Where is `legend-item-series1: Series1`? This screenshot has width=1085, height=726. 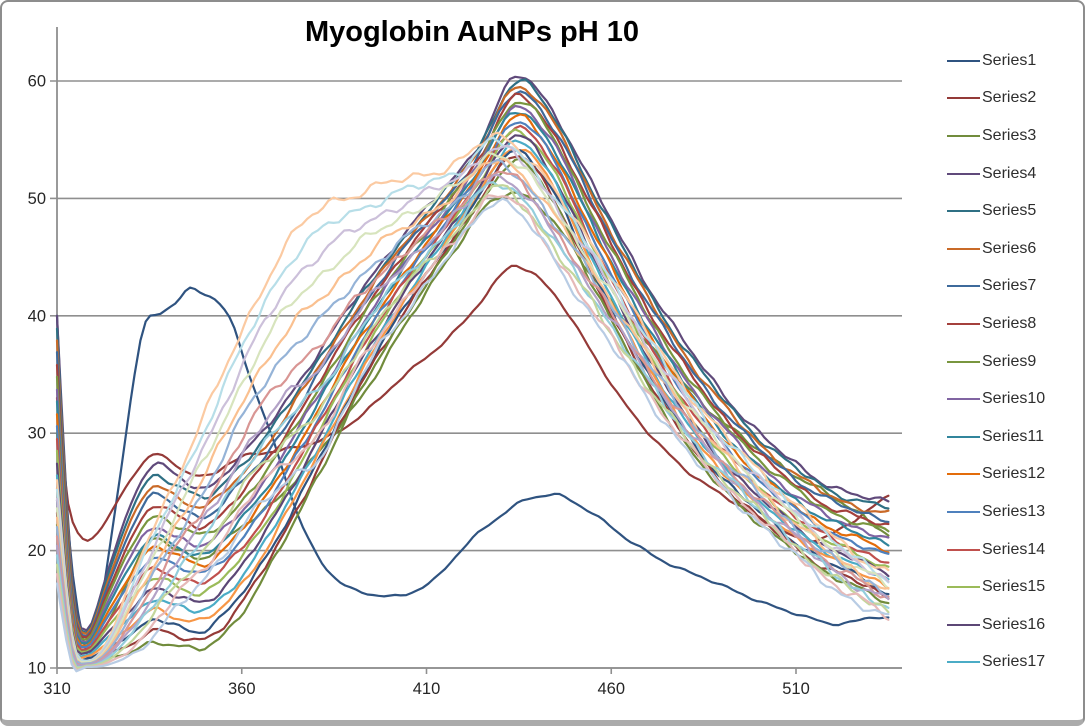
legend-item-series1: Series1 is located at coordinates (1013, 61).